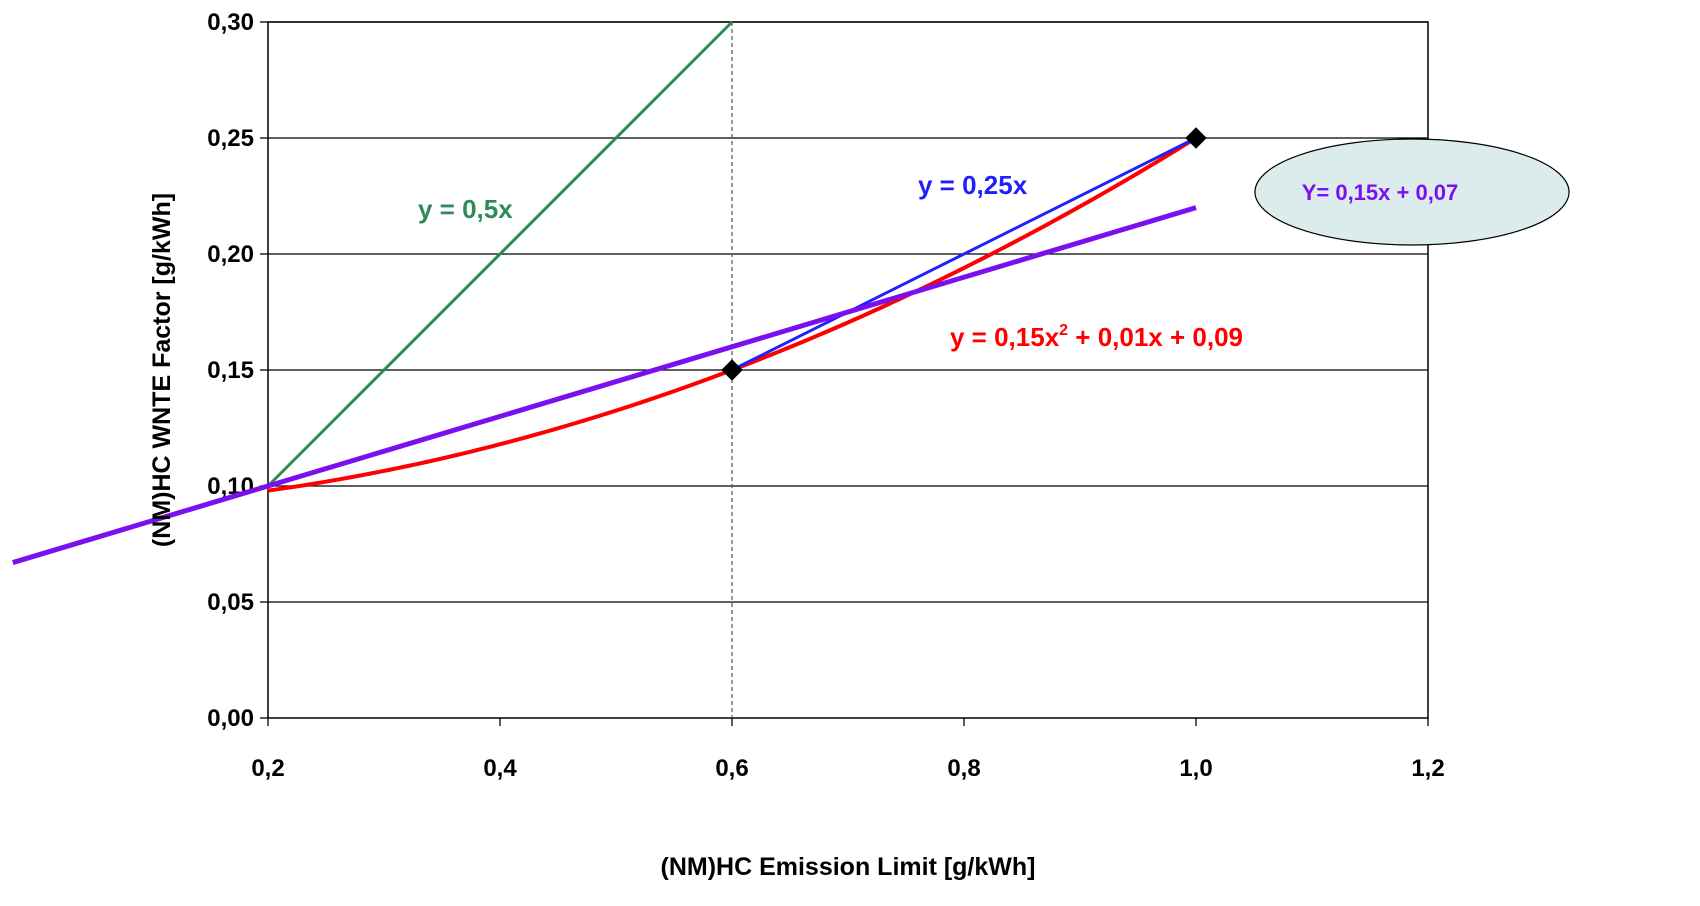 The height and width of the screenshot is (906, 1700). I want to click on series-green-line, so click(500, 254).